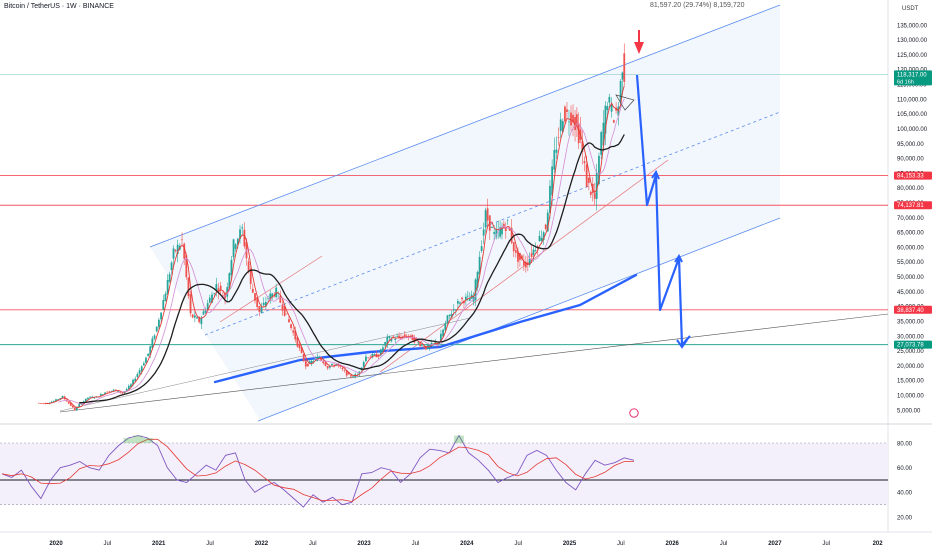 This screenshot has height=550, width=932. Describe the element at coordinates (59, 6) in the screenshot. I see `symbol-title: Bitcoin / TetherUS · 1W · BINANCE` at that location.